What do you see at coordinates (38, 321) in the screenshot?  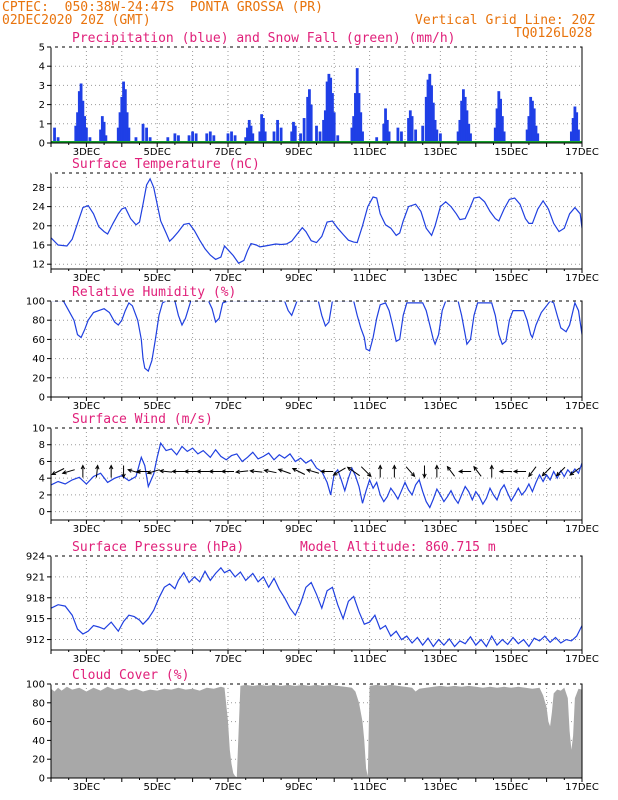 I see `y-tick-label: 80` at bounding box center [38, 321].